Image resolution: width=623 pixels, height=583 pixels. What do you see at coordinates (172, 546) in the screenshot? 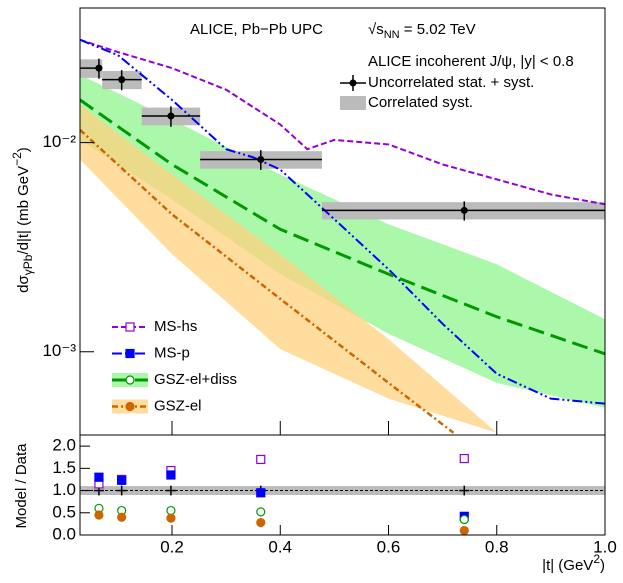
I see `x-tick-label: 0.2` at bounding box center [172, 546].